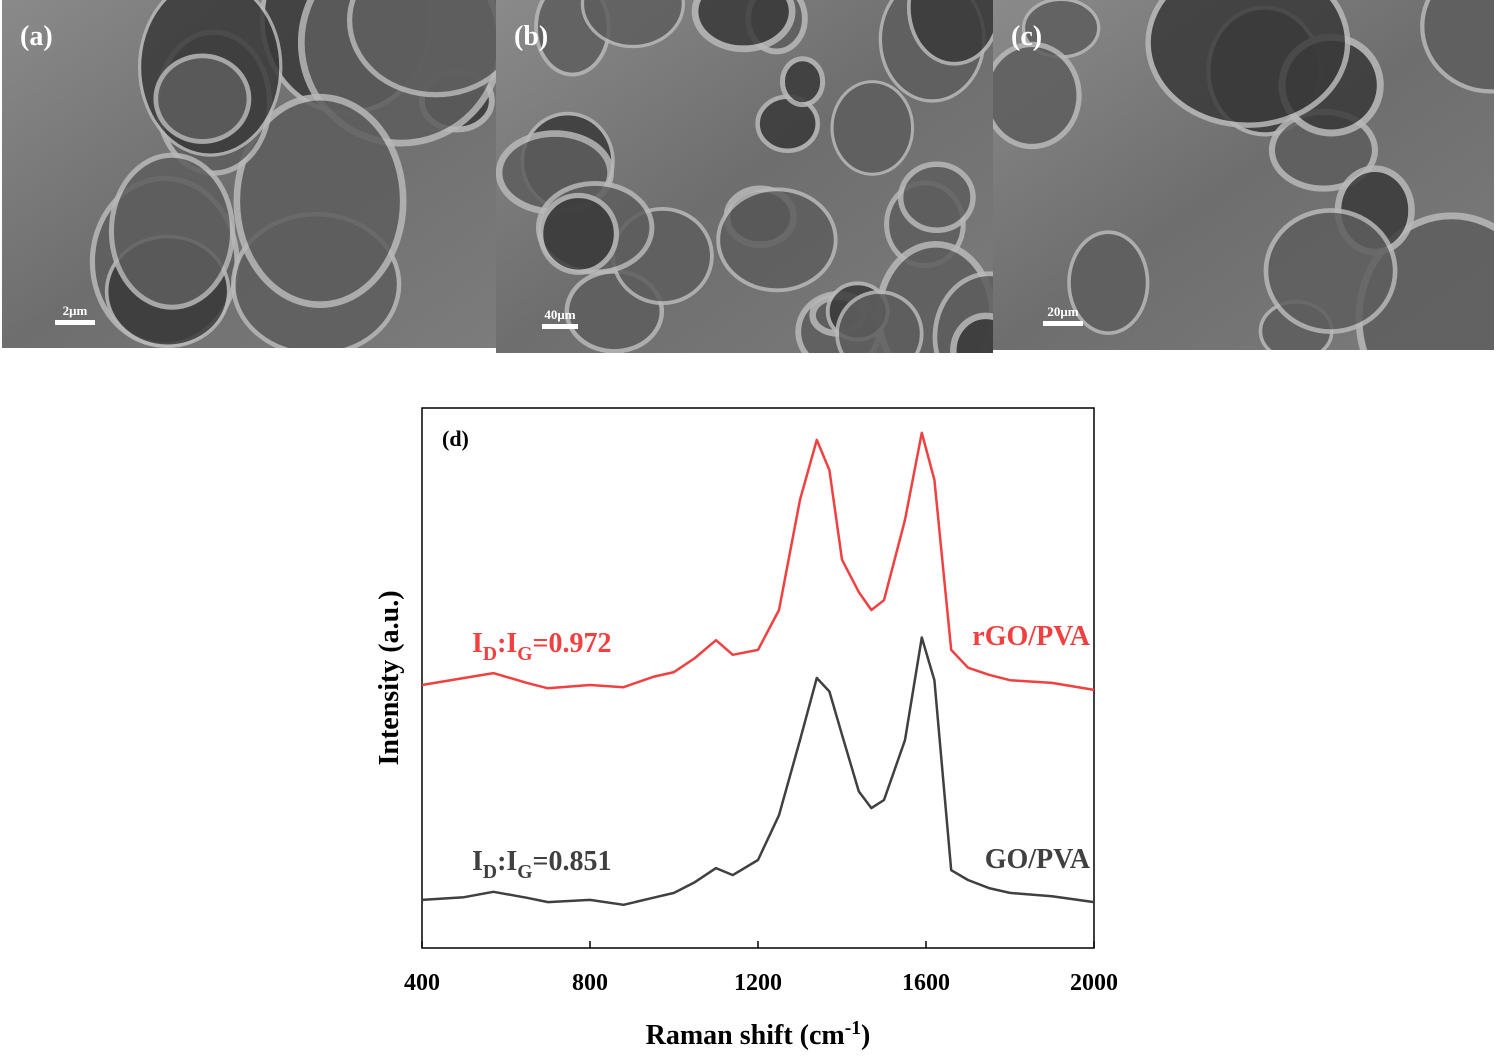 This screenshot has width=1496, height=1058. I want to click on scale-bar-label: 40μm, so click(559, 314).